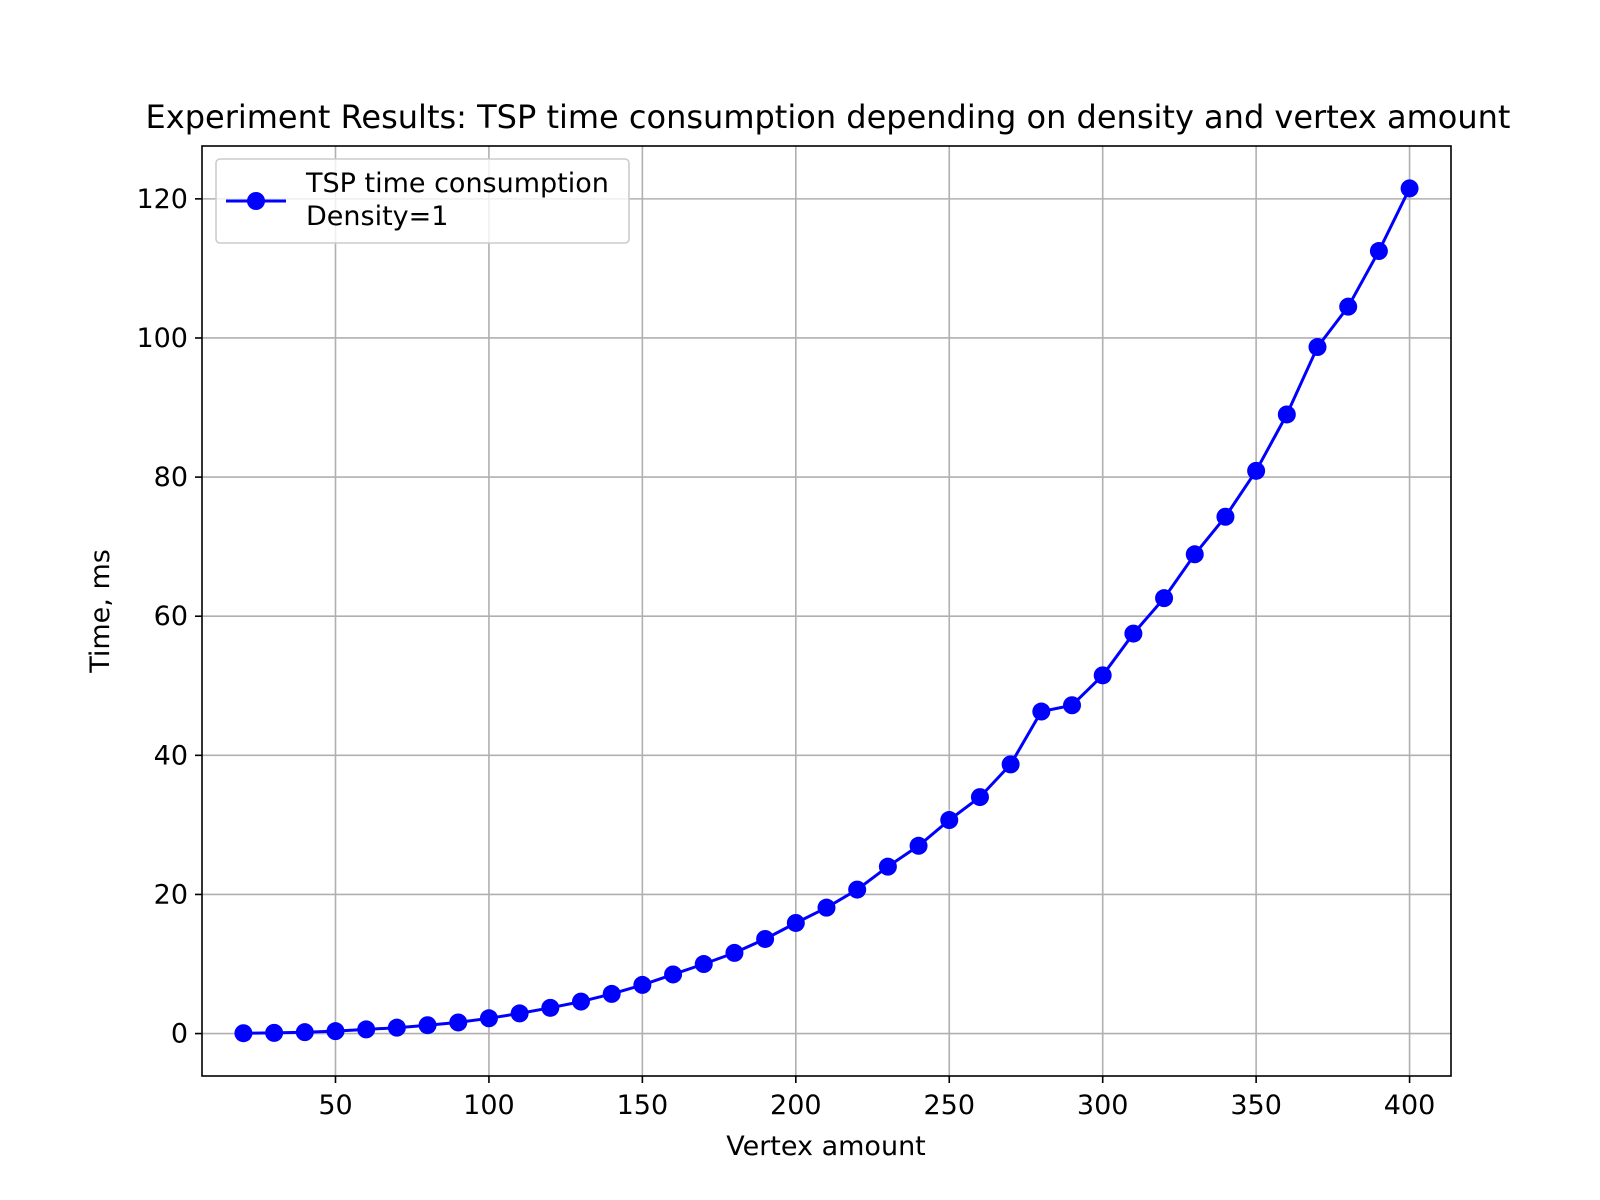 The height and width of the screenshot is (1200, 1600). What do you see at coordinates (377, 216) in the screenshot?
I see `legend-label-line-2: Density=1` at bounding box center [377, 216].